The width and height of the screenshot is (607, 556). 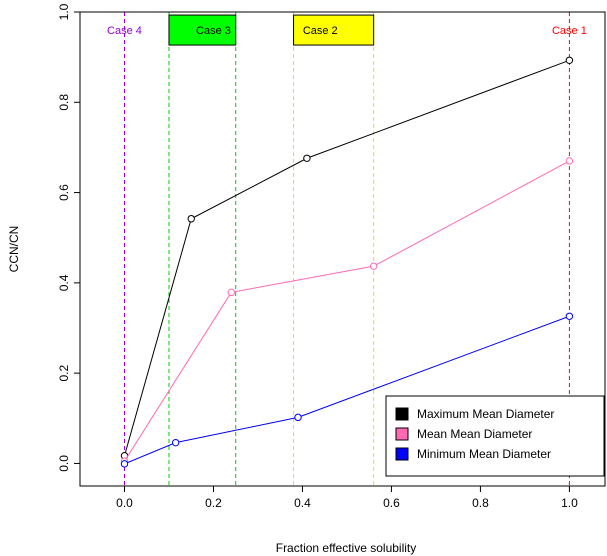 I want to click on legend-label-2: Minimum Mean Diameter, so click(x=484, y=454).